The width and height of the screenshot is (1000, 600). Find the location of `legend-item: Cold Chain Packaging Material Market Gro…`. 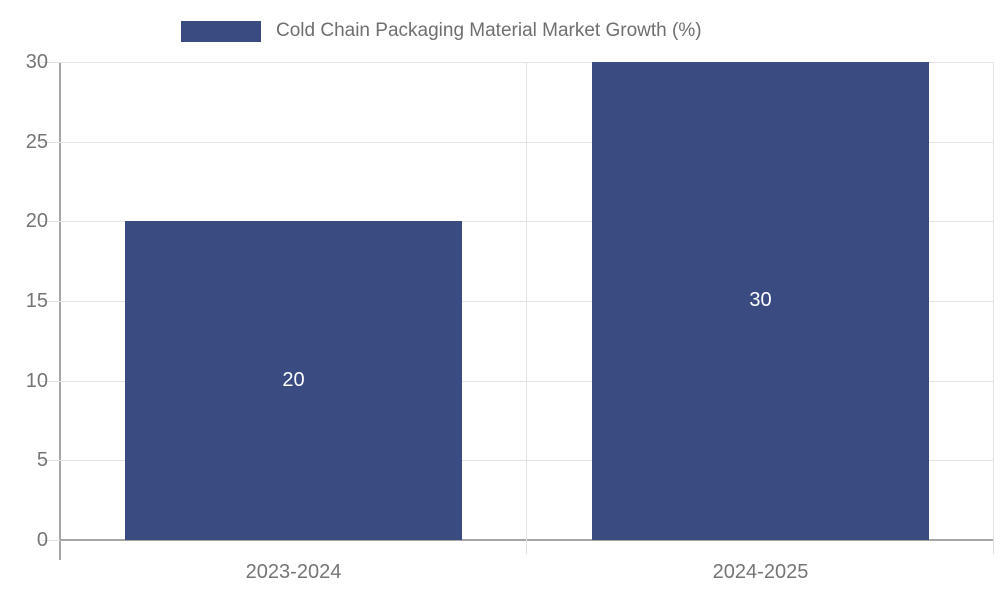

legend-item: Cold Chain Packaging Material Market Gro… is located at coordinates (441, 31).